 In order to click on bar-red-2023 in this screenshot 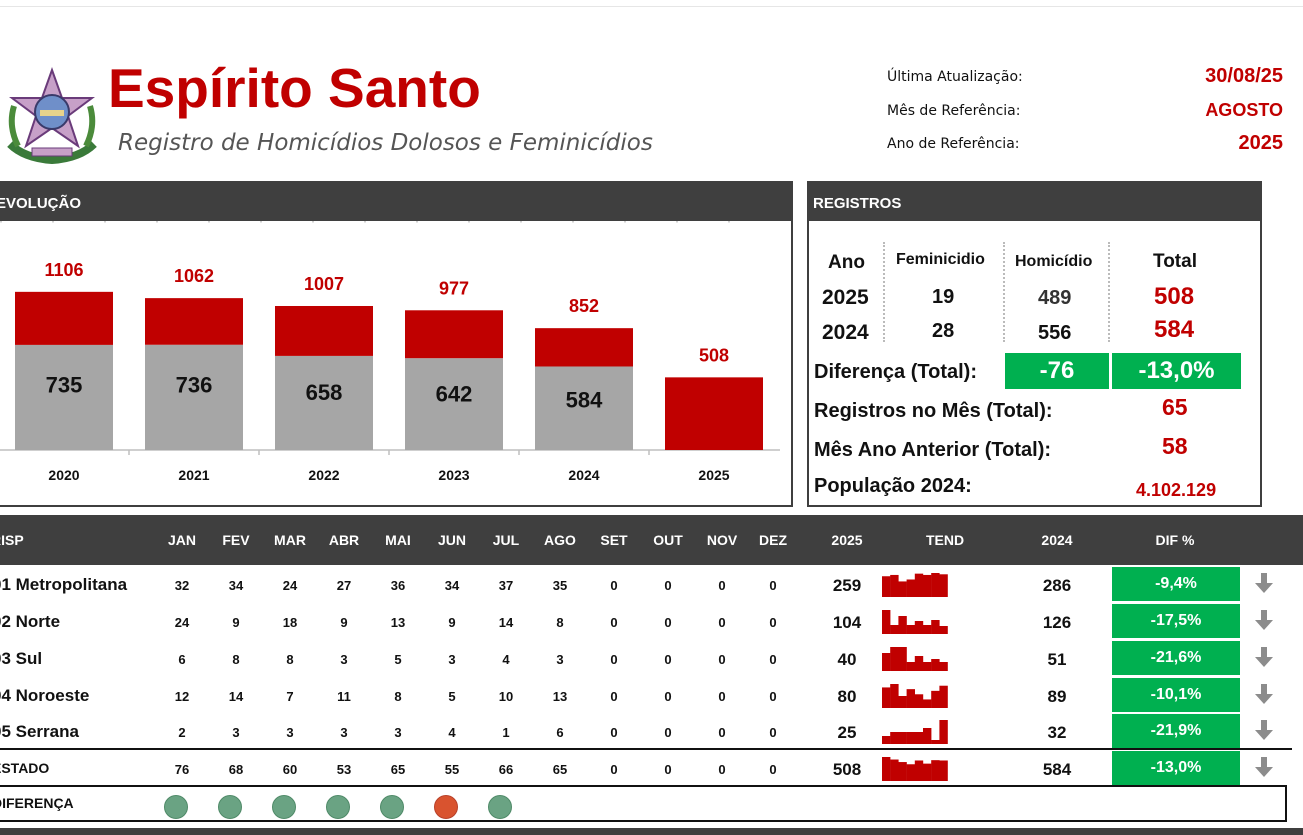, I will do `click(454, 334)`.